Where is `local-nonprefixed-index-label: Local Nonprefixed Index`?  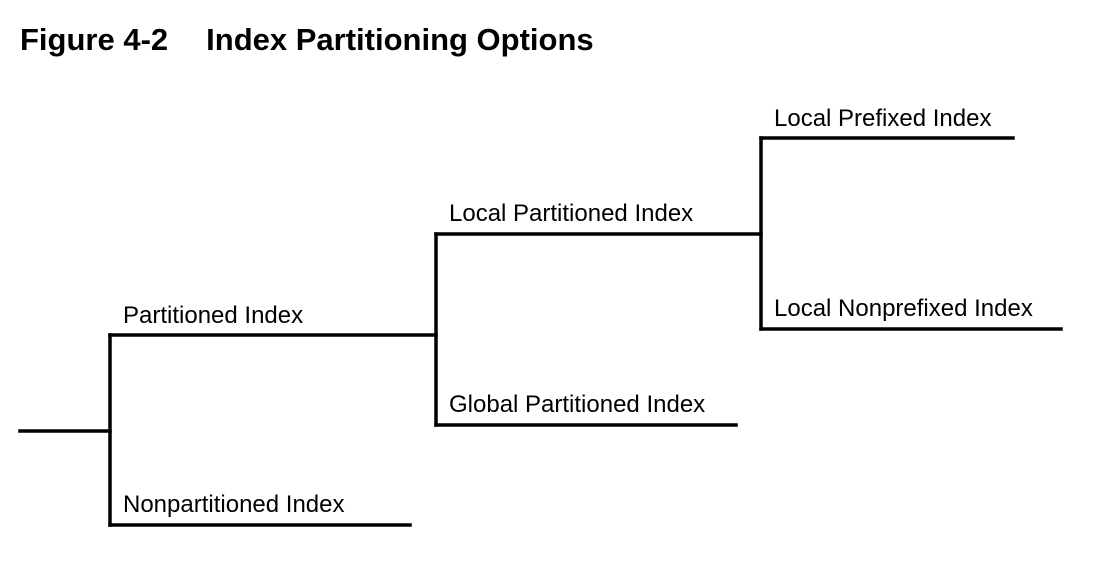 local-nonprefixed-index-label: Local Nonprefixed Index is located at coordinates (903, 308).